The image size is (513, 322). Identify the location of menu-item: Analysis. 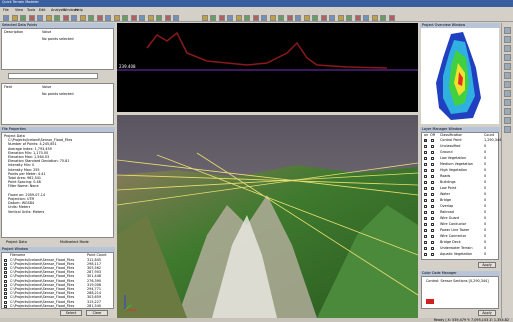
(58, 10).